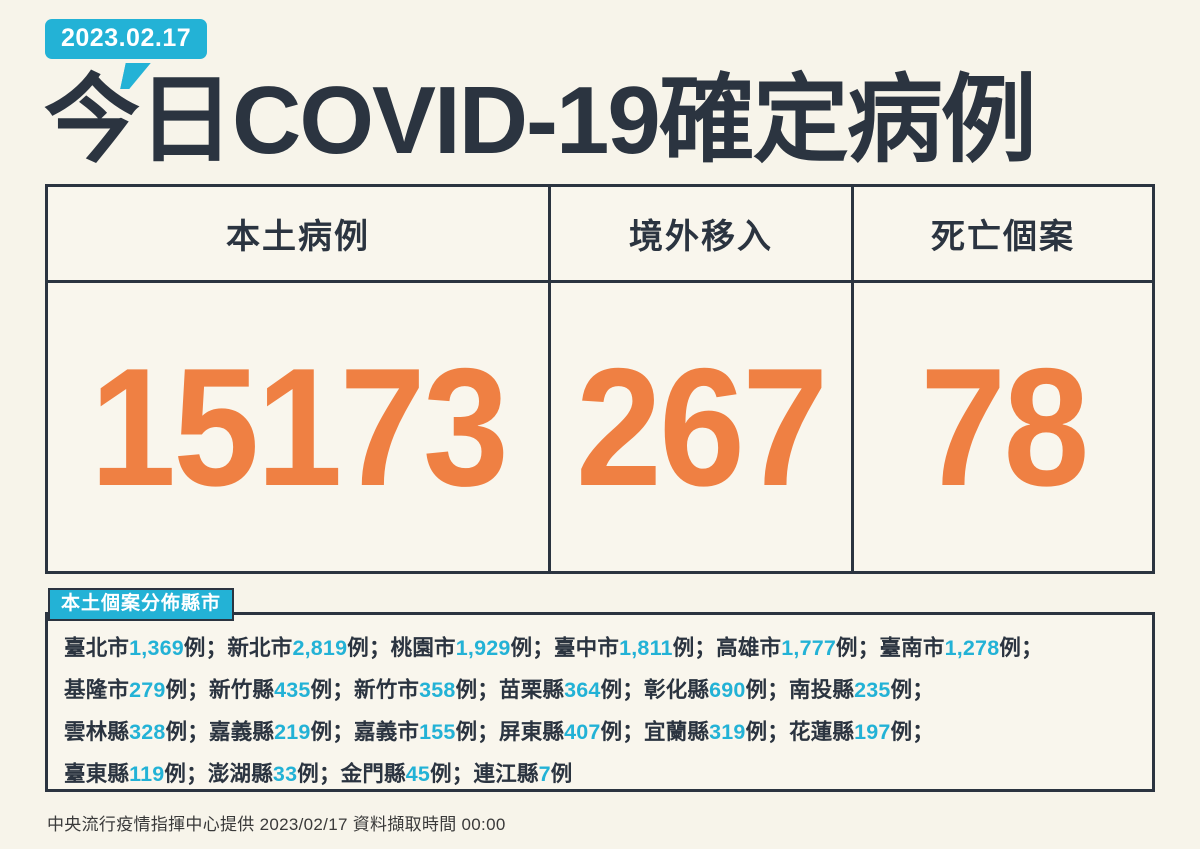 This screenshot has width=1200, height=849. I want to click on summary-value-local: 15173, so click(299, 427).